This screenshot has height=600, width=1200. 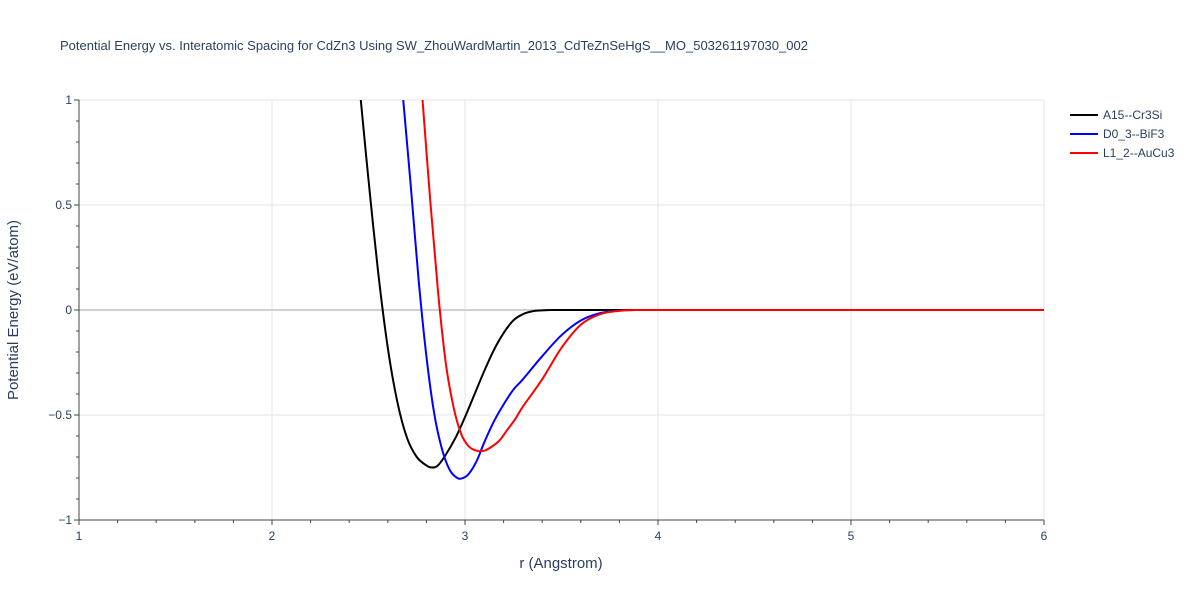 I want to click on y-tick-label: 0, so click(x=68, y=310).